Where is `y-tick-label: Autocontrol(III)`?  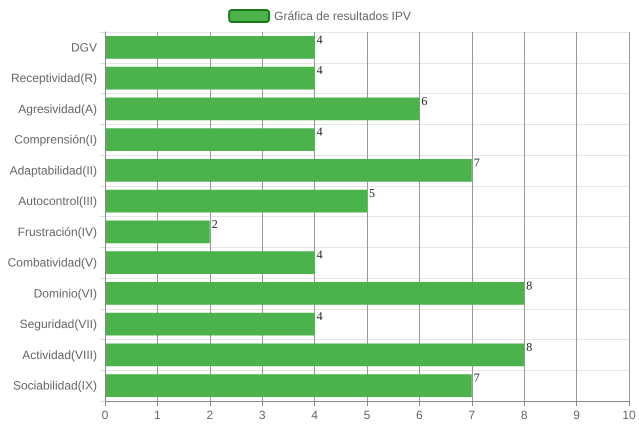 y-tick-label: Autocontrol(III) is located at coordinates (57, 201).